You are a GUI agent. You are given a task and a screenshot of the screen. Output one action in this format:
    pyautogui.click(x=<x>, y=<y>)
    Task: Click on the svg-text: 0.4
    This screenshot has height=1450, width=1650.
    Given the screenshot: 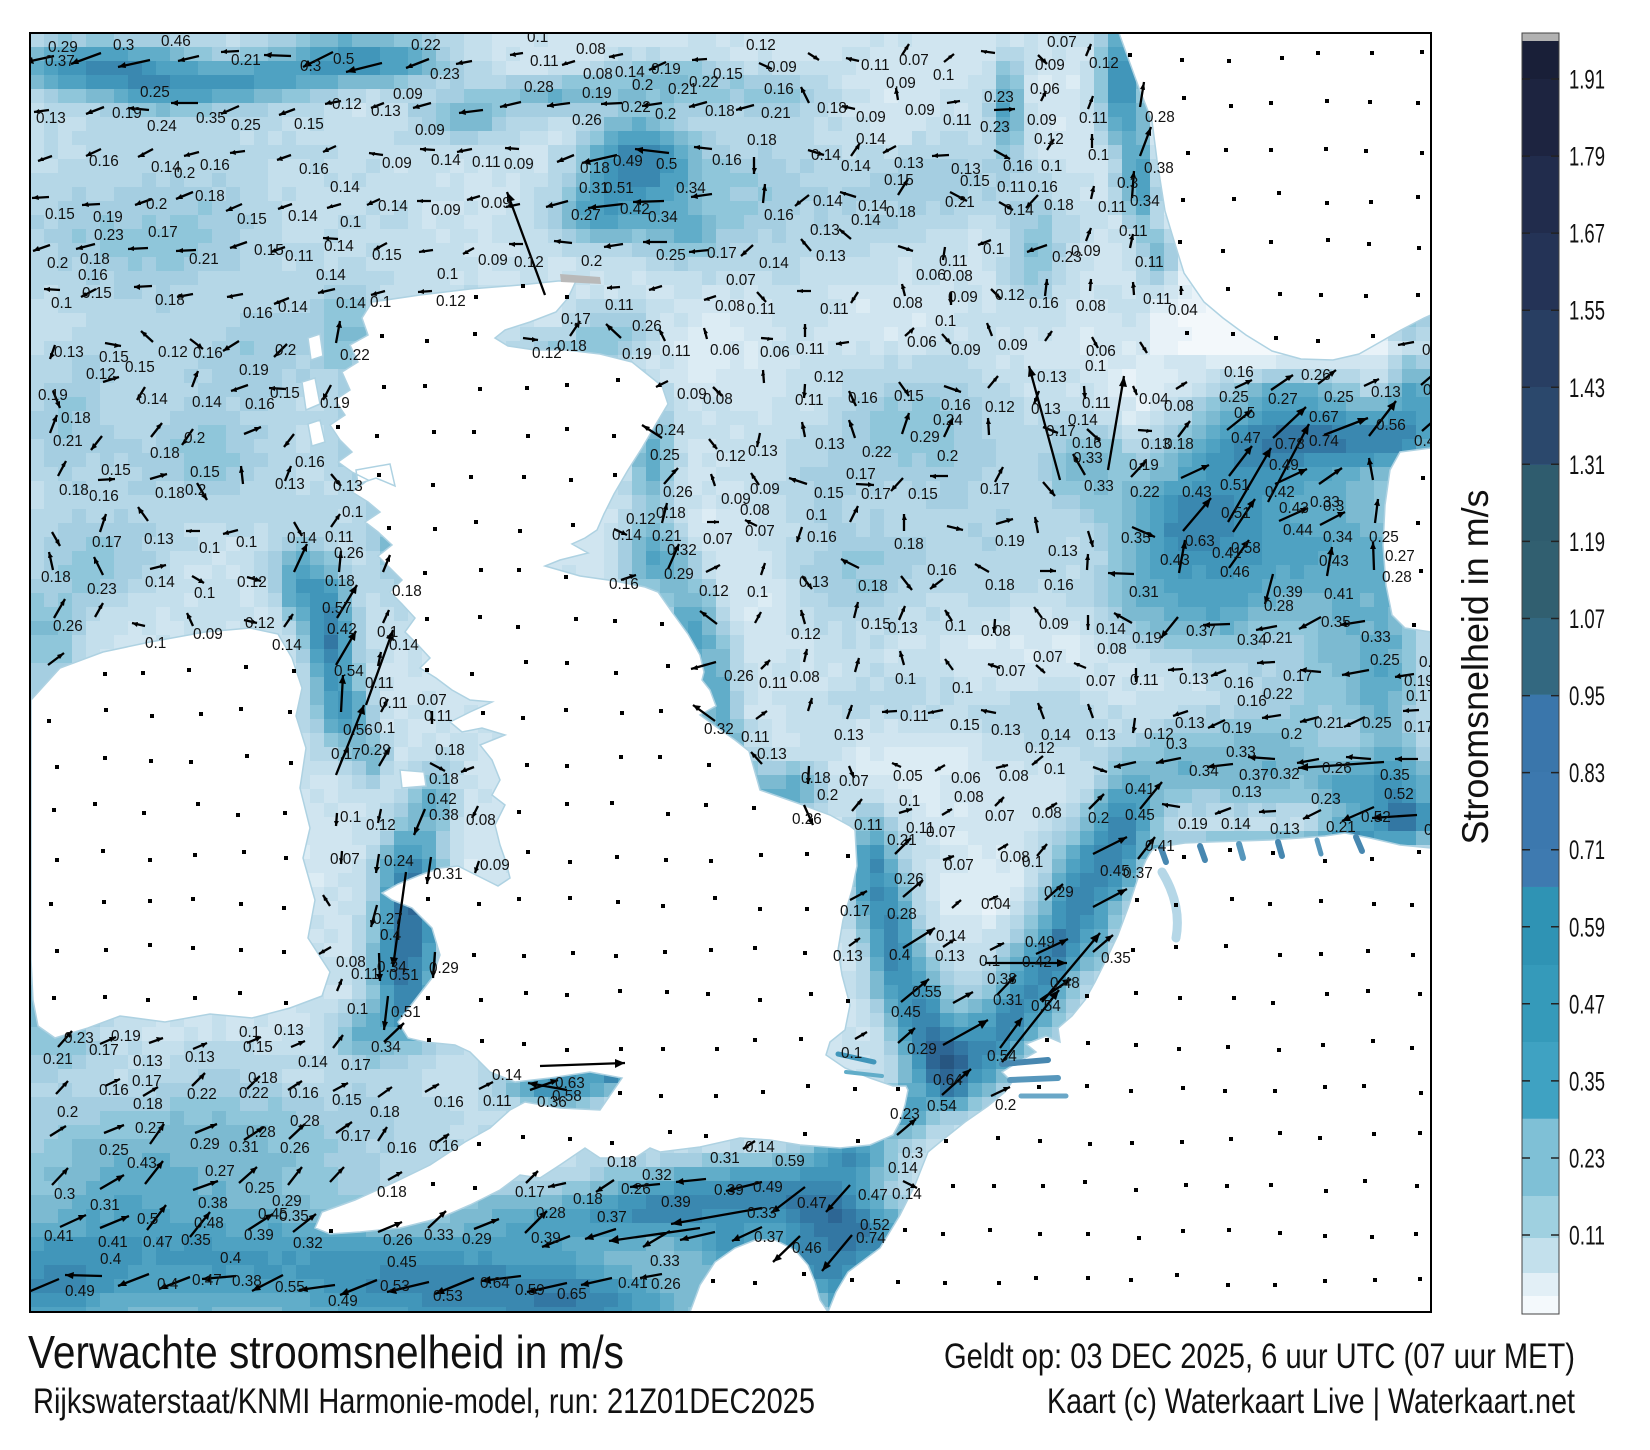 What is the action you would take?
    pyautogui.click(x=900, y=955)
    